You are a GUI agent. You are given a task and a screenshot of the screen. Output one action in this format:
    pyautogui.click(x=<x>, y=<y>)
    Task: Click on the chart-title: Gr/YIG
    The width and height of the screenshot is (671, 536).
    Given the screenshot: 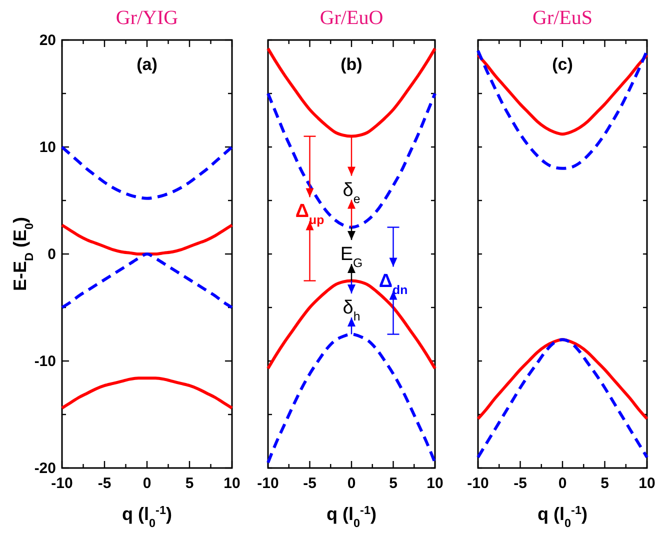 What is the action you would take?
    pyautogui.click(x=147, y=18)
    